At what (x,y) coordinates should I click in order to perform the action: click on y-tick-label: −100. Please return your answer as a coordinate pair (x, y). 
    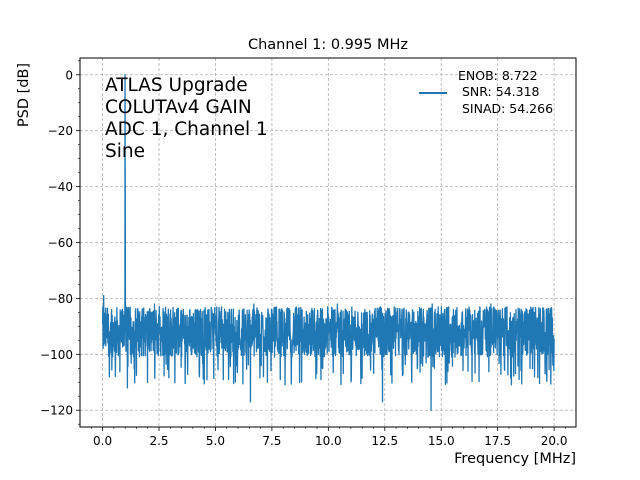
    Looking at the image, I should click on (56, 355).